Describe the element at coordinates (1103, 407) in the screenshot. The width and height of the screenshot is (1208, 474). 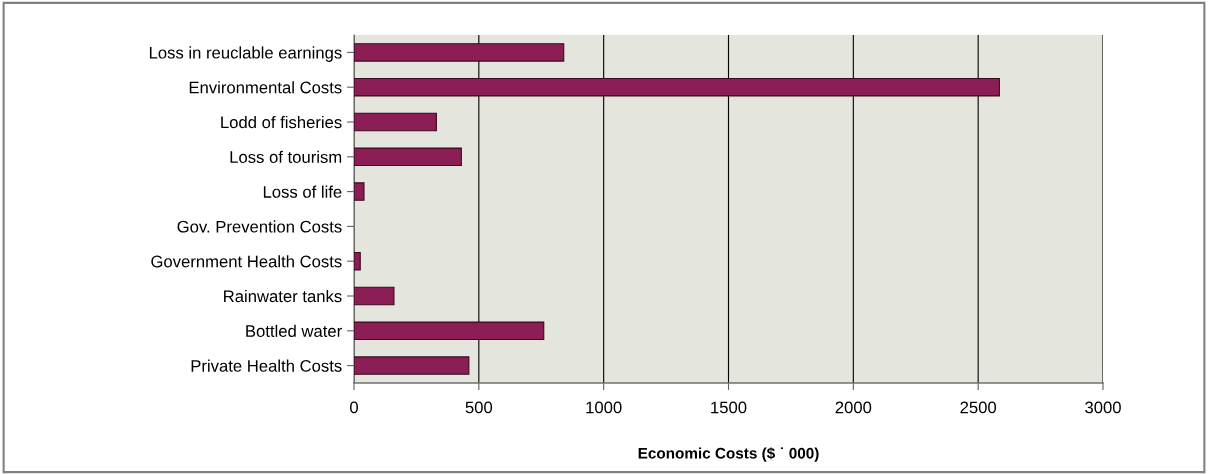
I see `x-tick-label: 3000` at that location.